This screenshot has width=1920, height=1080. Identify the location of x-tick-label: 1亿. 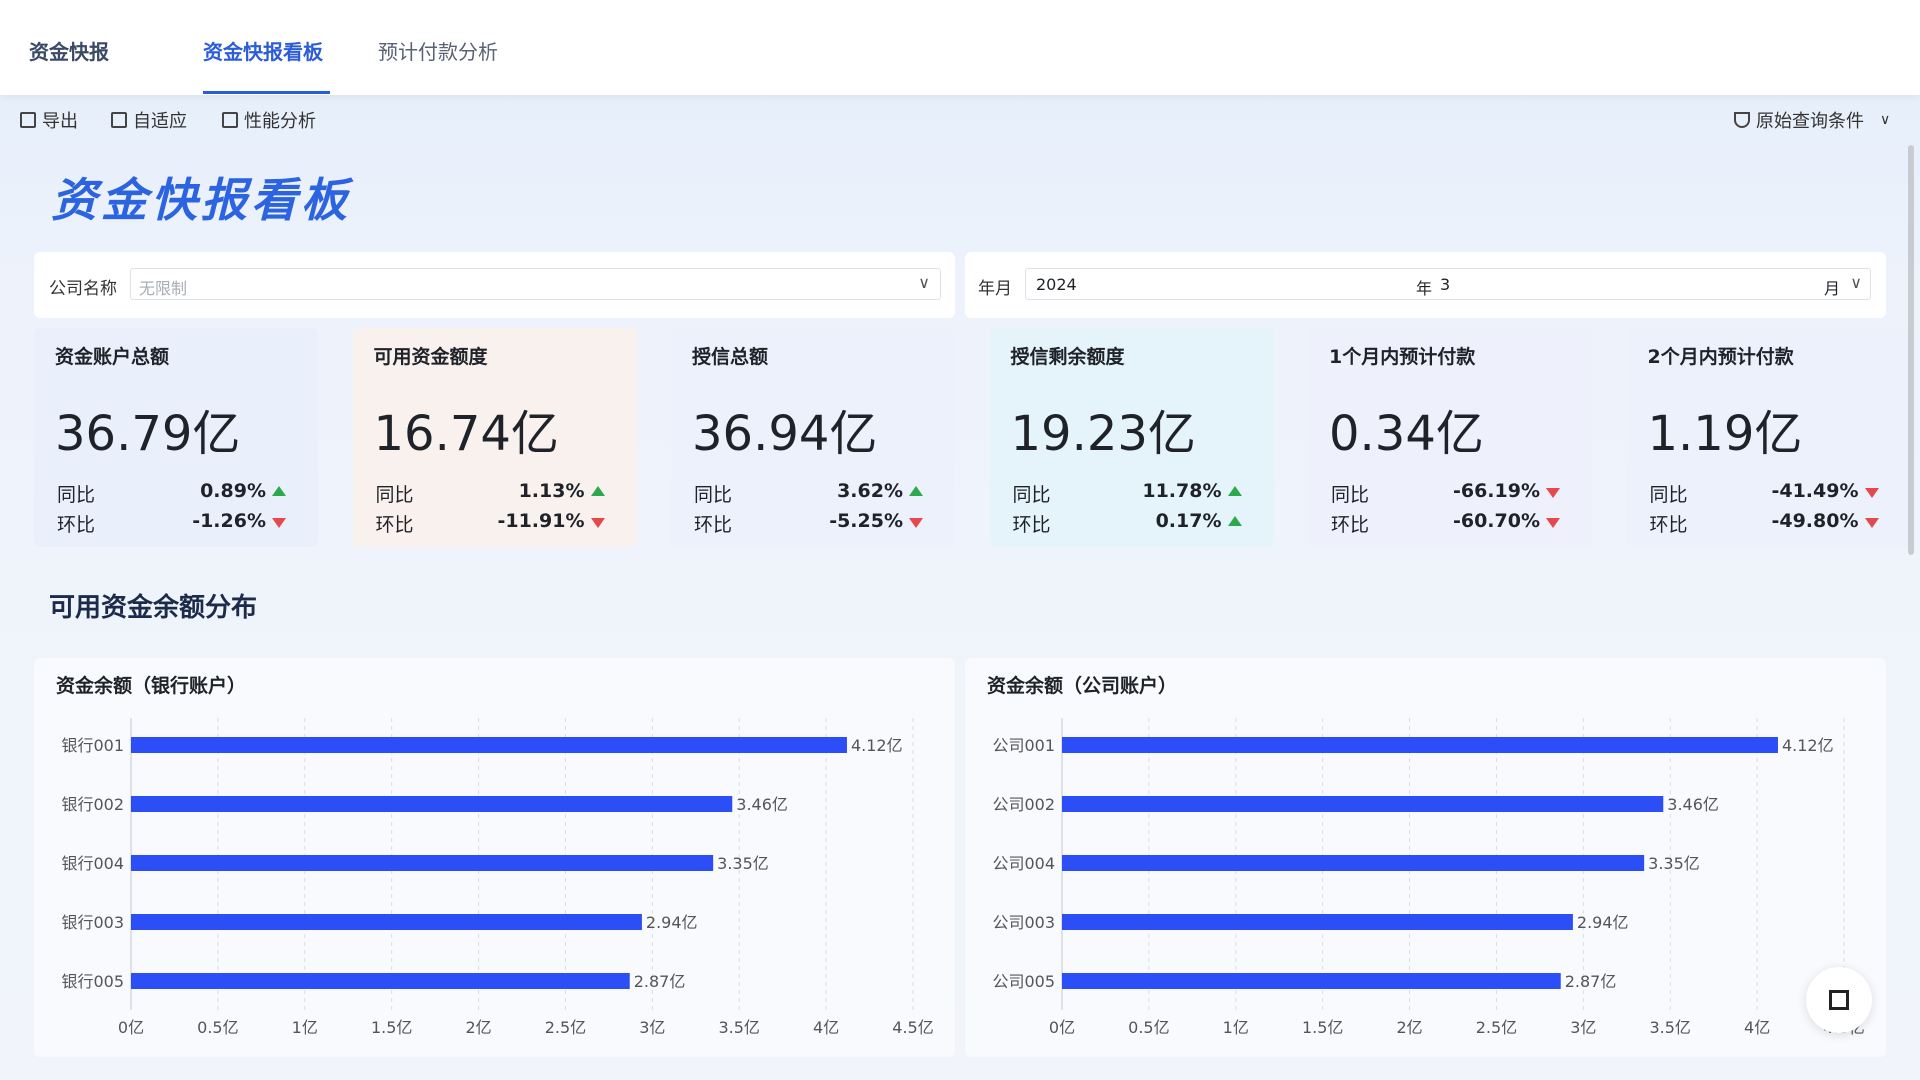
(305, 1027).